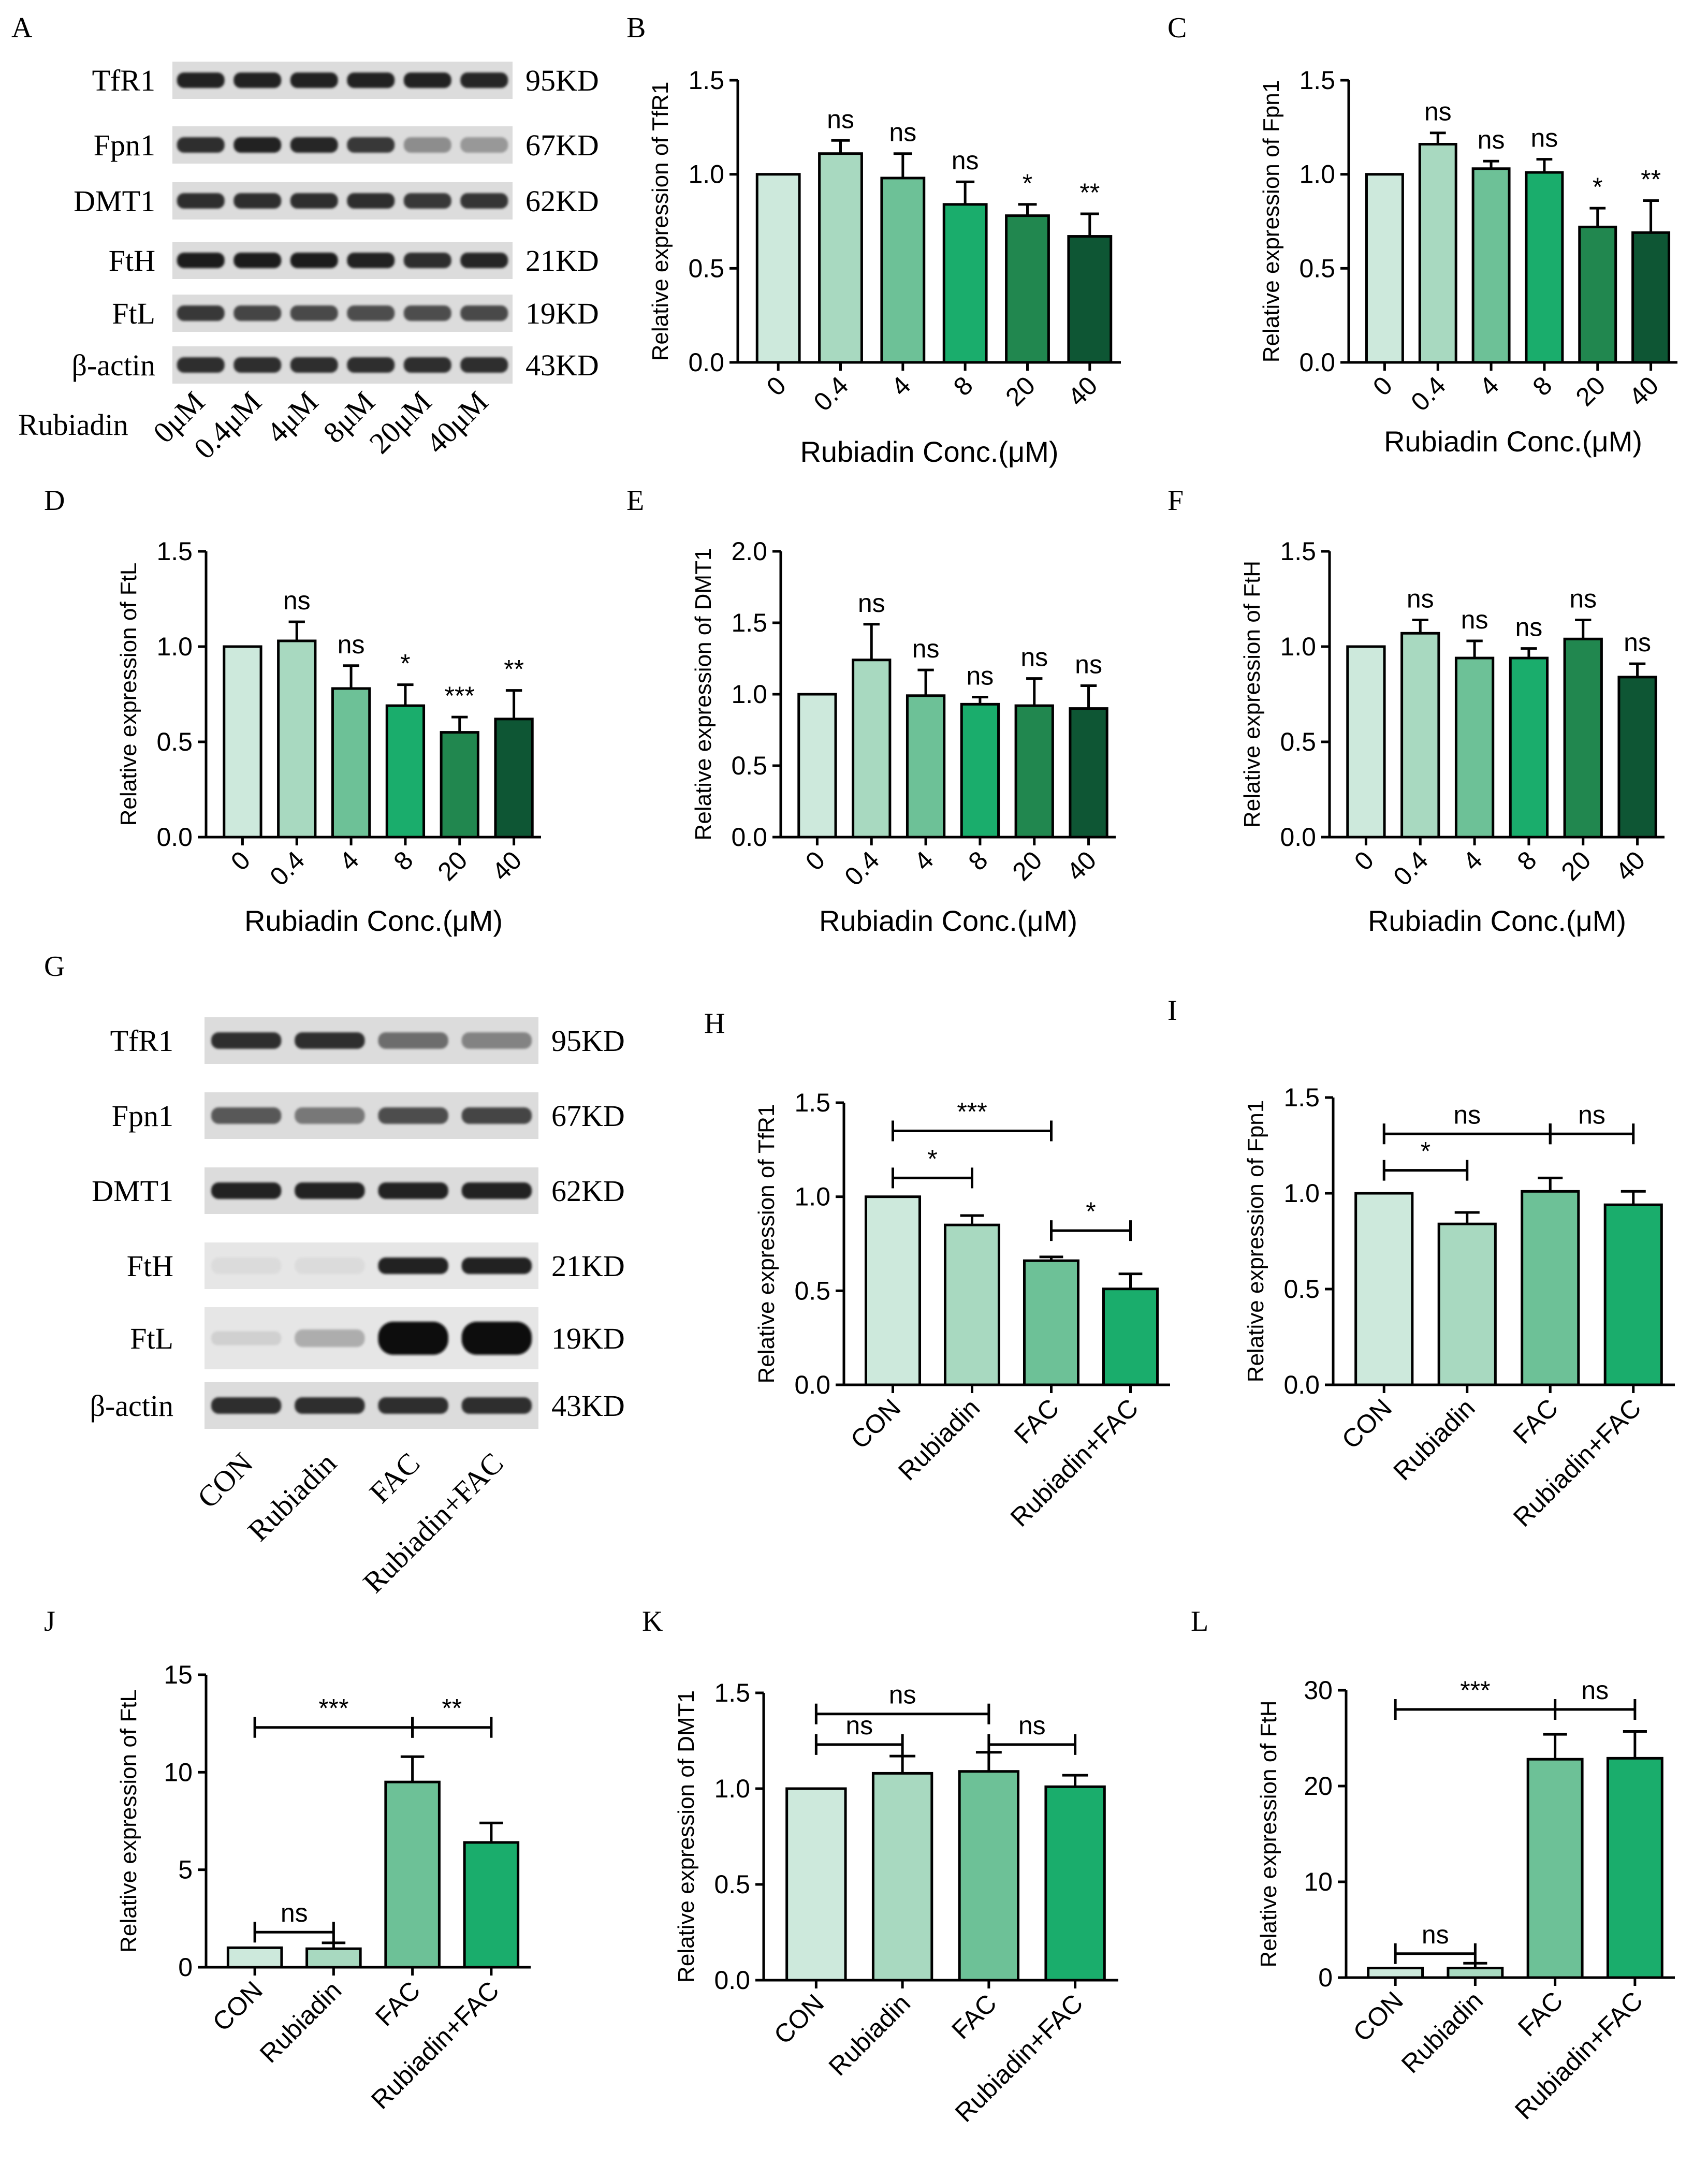 The width and height of the screenshot is (1708, 2165). What do you see at coordinates (342, 145) in the screenshot?
I see `blot-a-membrane-strip` at bounding box center [342, 145].